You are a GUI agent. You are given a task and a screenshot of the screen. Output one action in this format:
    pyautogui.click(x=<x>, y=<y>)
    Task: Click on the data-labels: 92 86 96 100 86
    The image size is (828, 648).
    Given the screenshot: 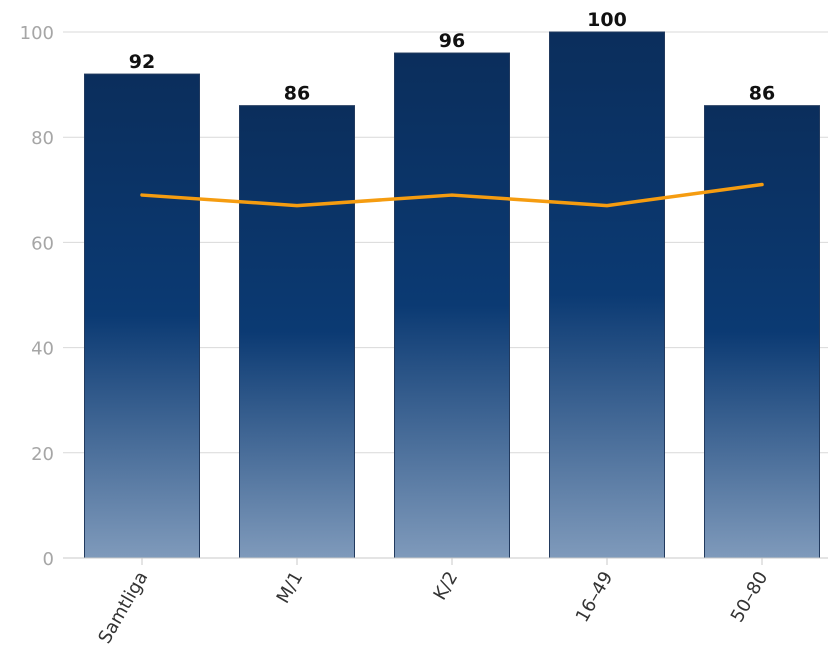 What is the action you would take?
    pyautogui.click(x=452, y=57)
    